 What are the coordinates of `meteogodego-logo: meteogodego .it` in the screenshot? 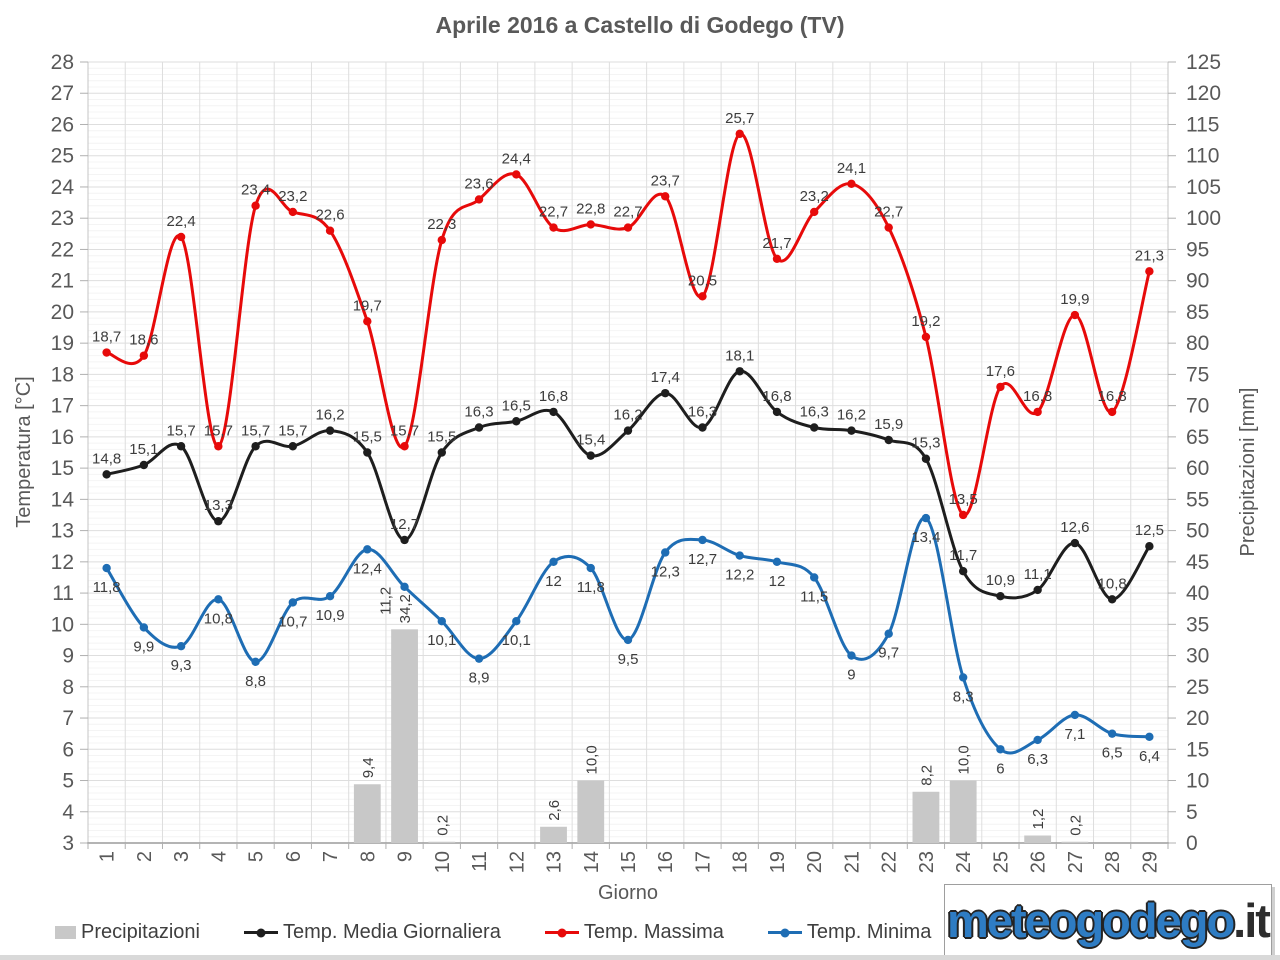 It's located at (1108, 920).